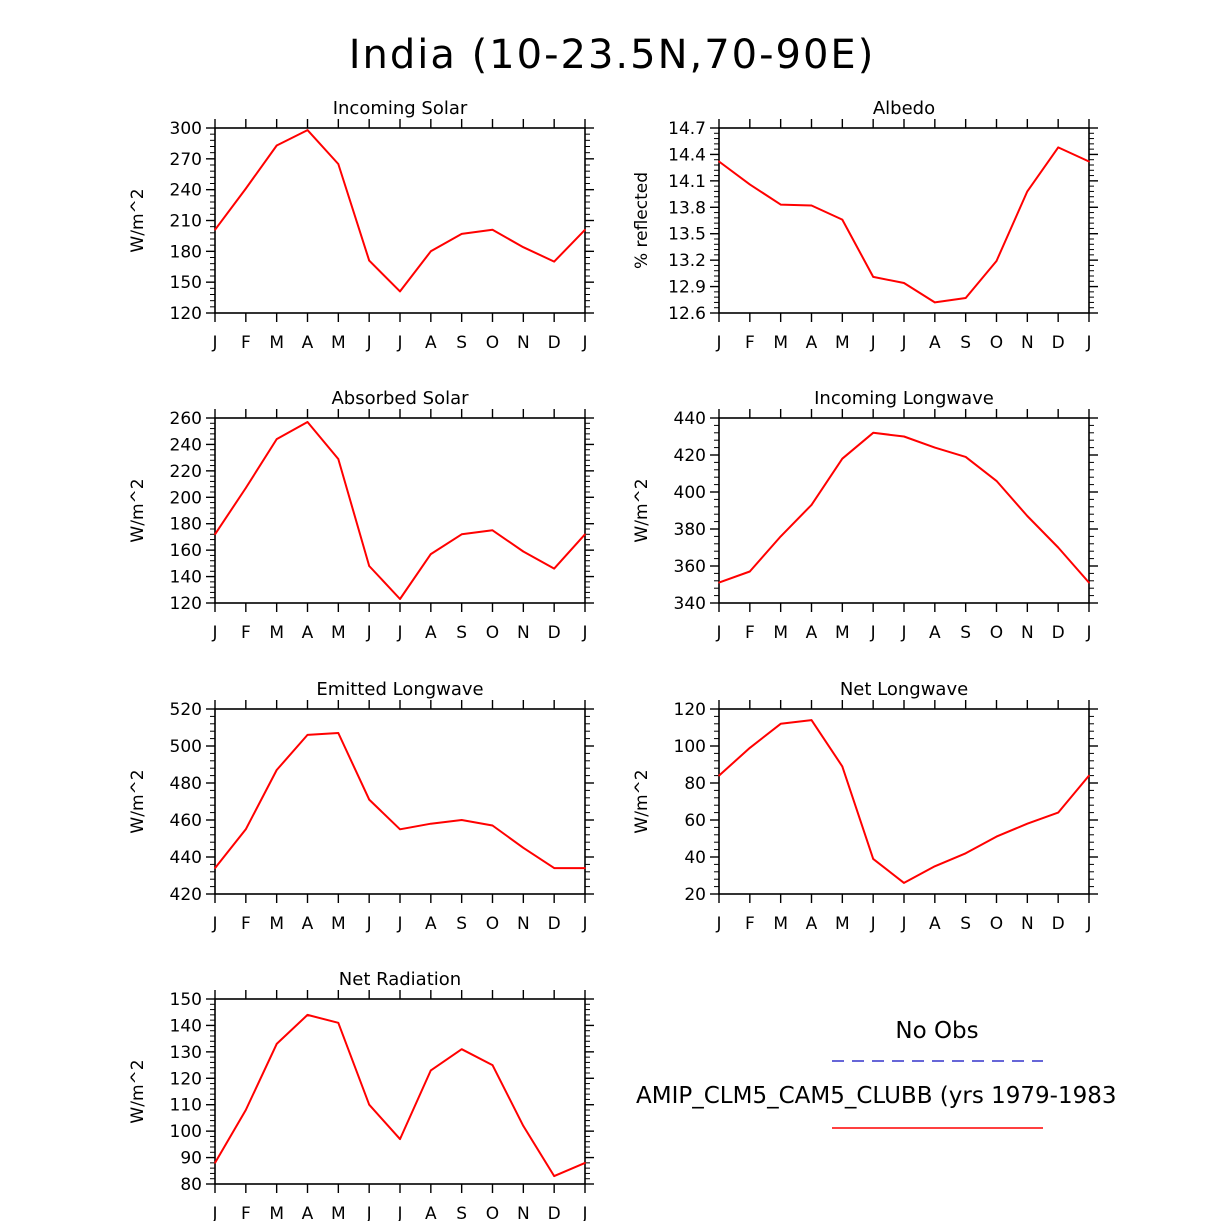 The height and width of the screenshot is (1221, 1224). Describe the element at coordinates (400, 211) in the screenshot. I see `series-line` at that location.